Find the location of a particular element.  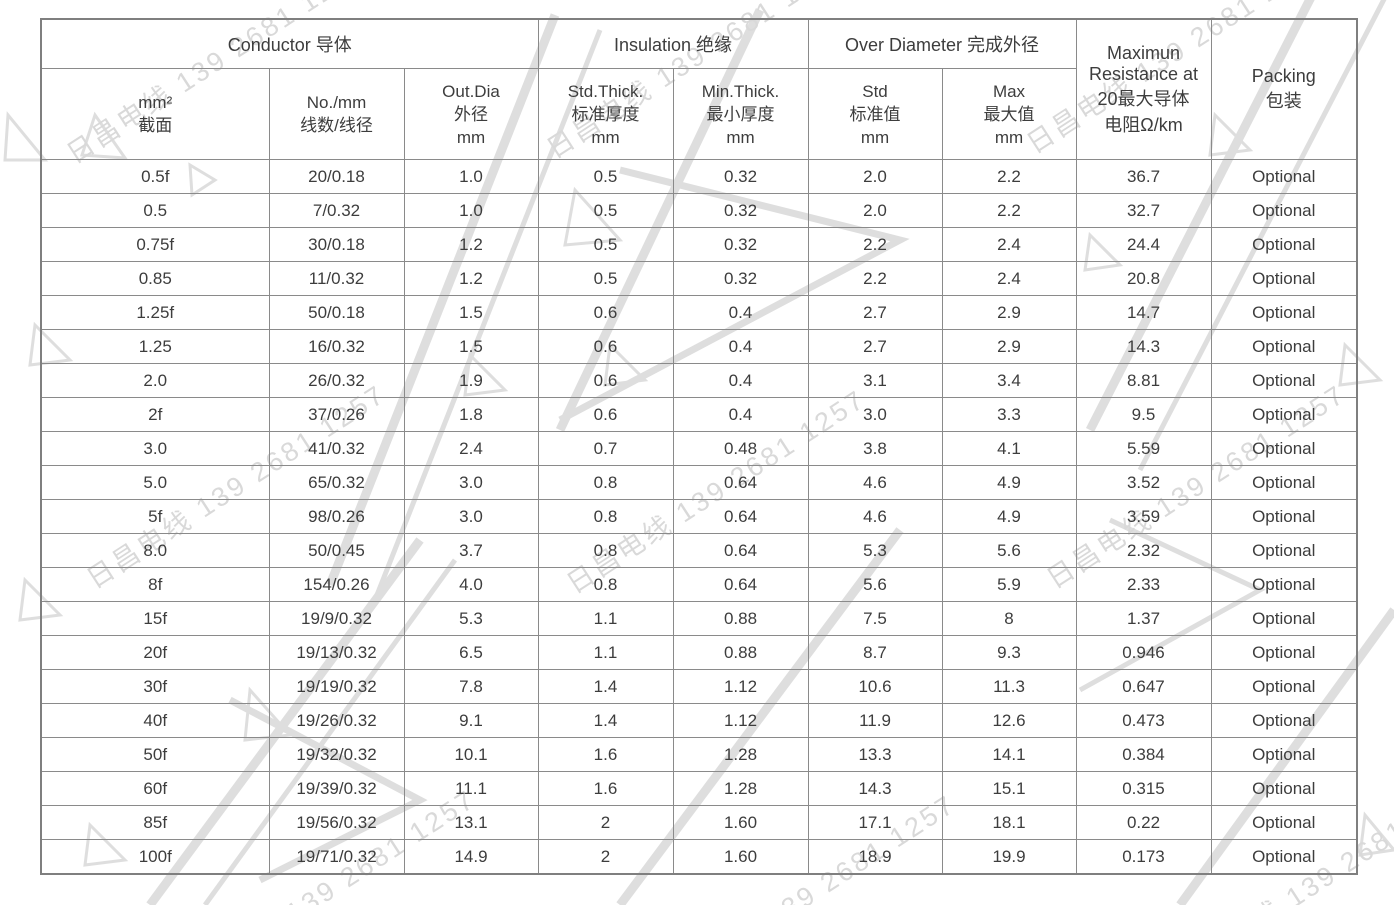

table-cell: 0.64 is located at coordinates (740, 516).